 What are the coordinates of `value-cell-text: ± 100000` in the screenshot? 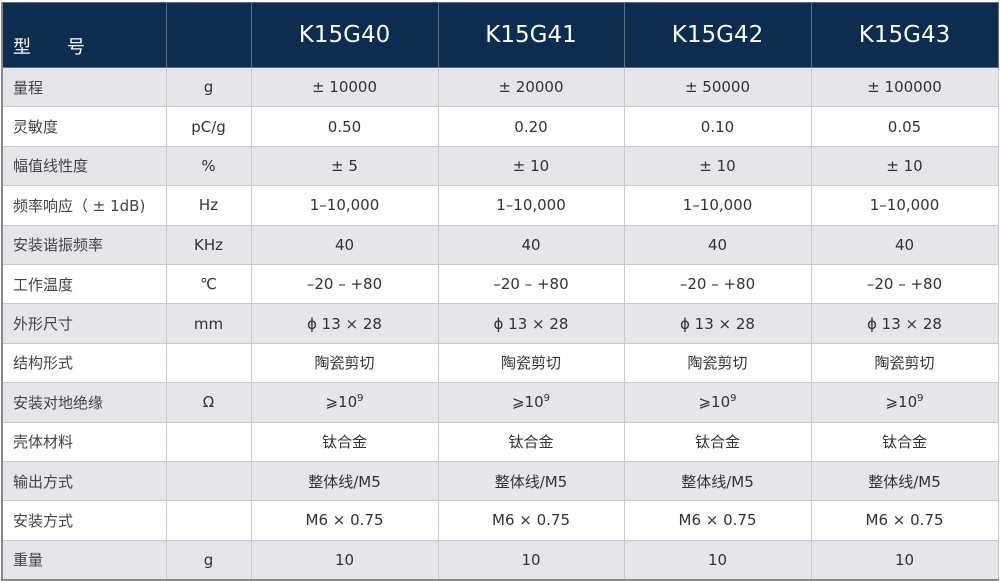 It's located at (904, 87).